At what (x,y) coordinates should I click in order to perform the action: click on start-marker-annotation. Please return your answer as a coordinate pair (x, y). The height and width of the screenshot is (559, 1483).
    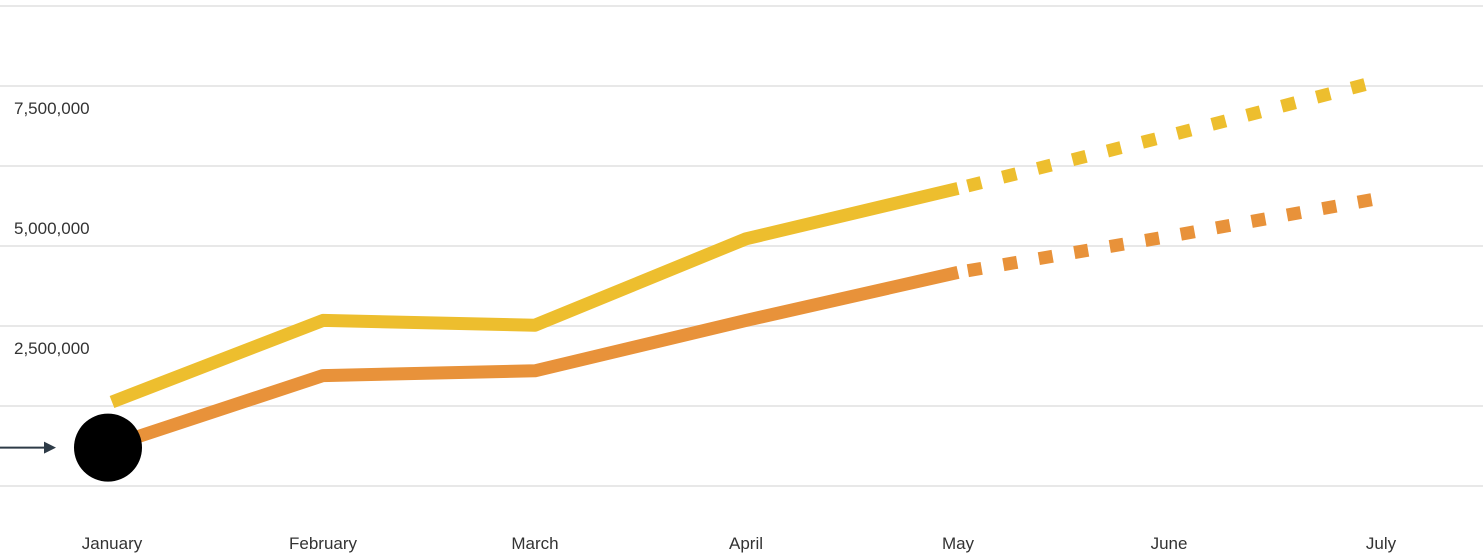
    Looking at the image, I should click on (71, 447).